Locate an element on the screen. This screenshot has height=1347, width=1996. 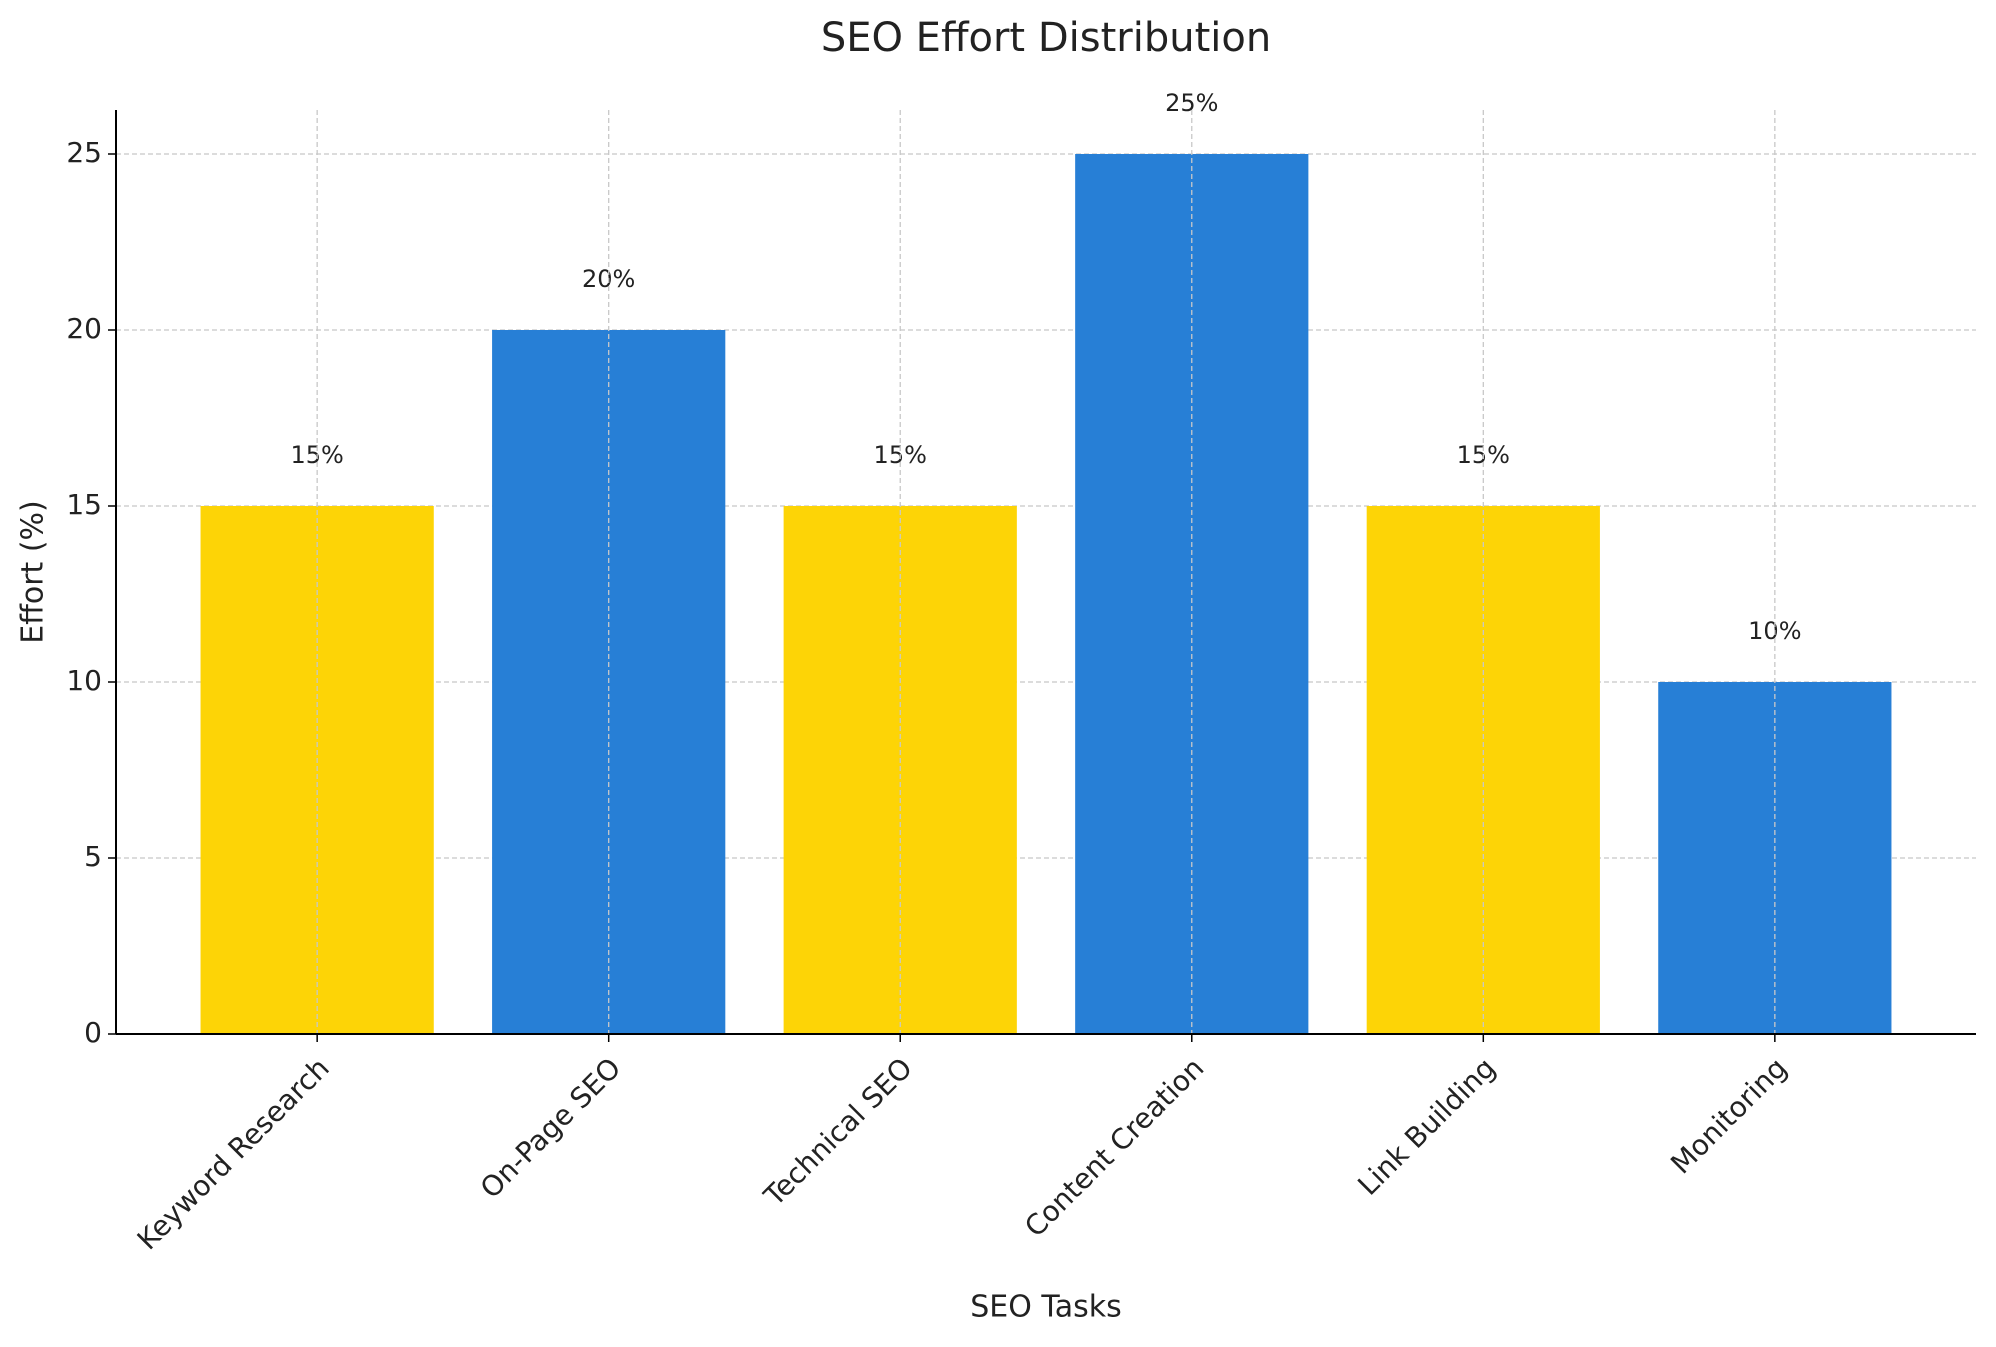
x-tick-label: Technical SEO is located at coordinates (838, 1132).